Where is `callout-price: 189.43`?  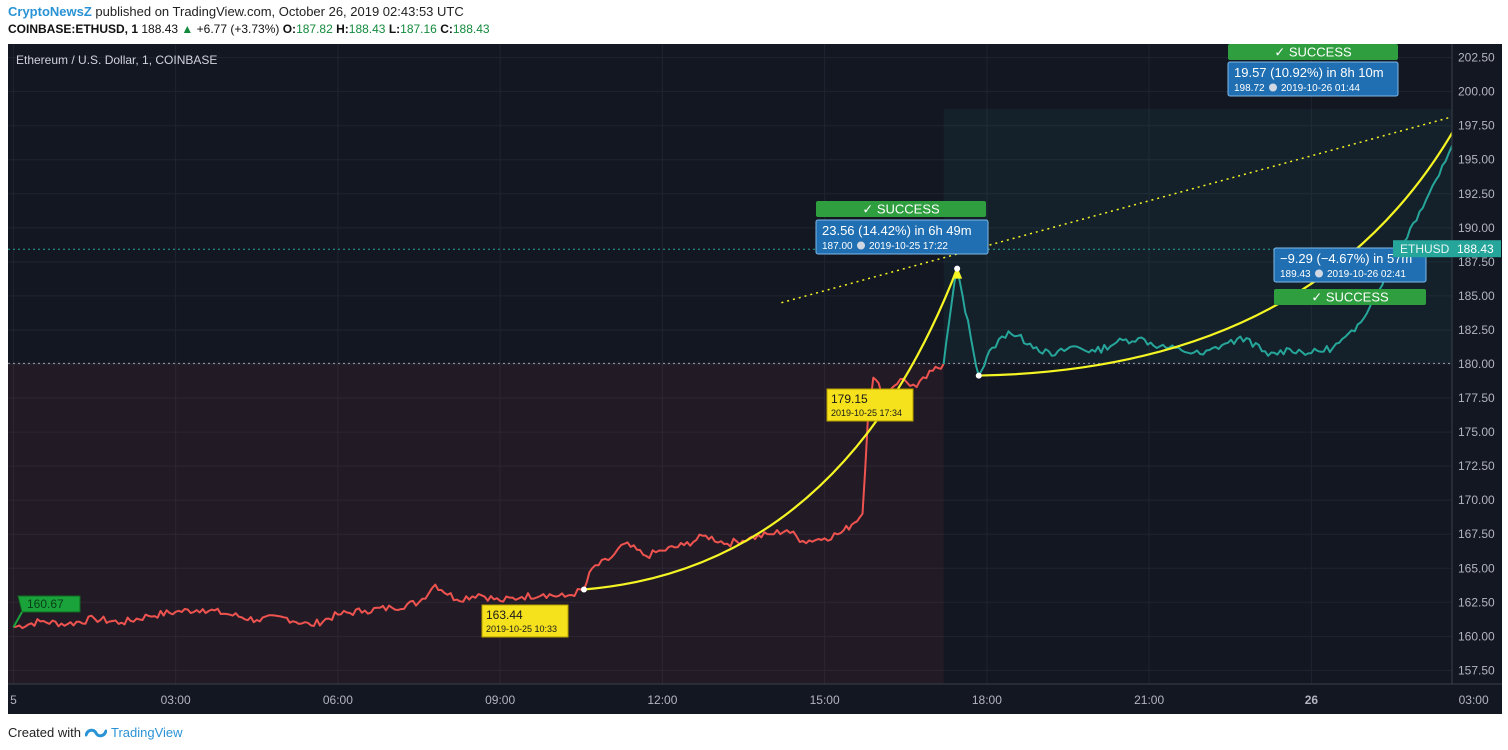 callout-price: 189.43 is located at coordinates (1295, 274).